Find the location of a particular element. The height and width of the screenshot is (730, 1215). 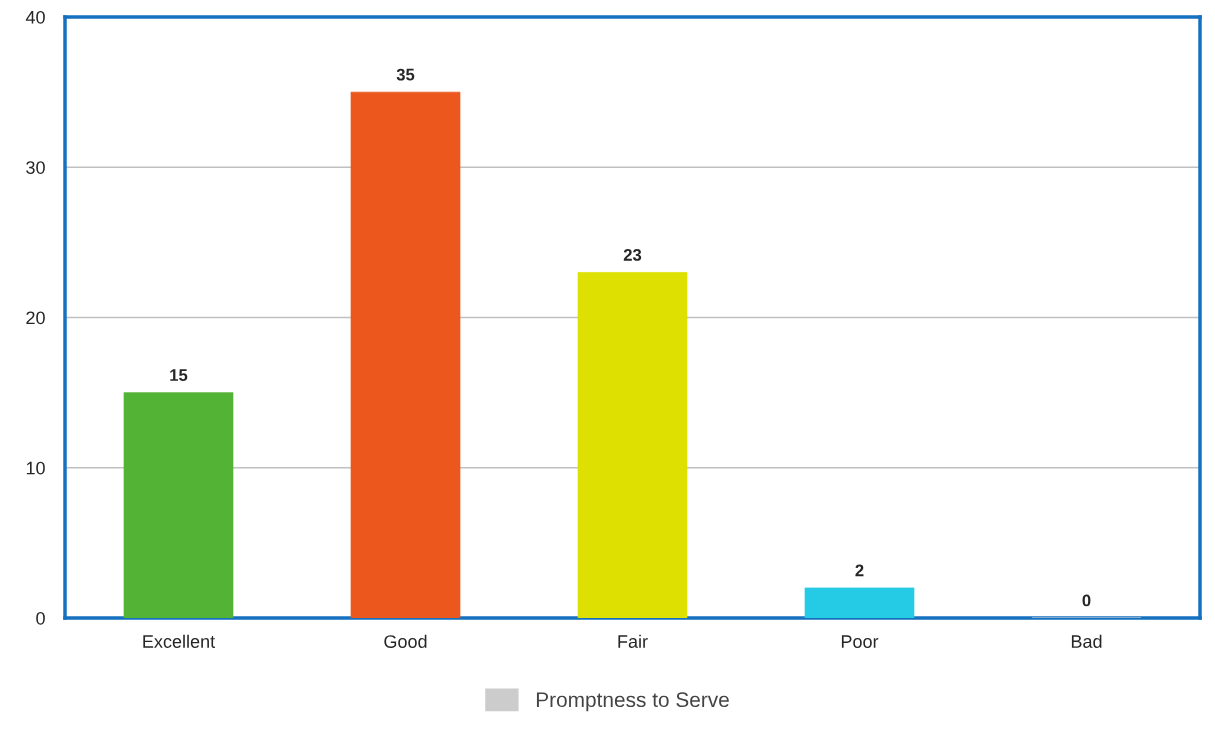

y-tick-label: 10 is located at coordinates (35, 468).